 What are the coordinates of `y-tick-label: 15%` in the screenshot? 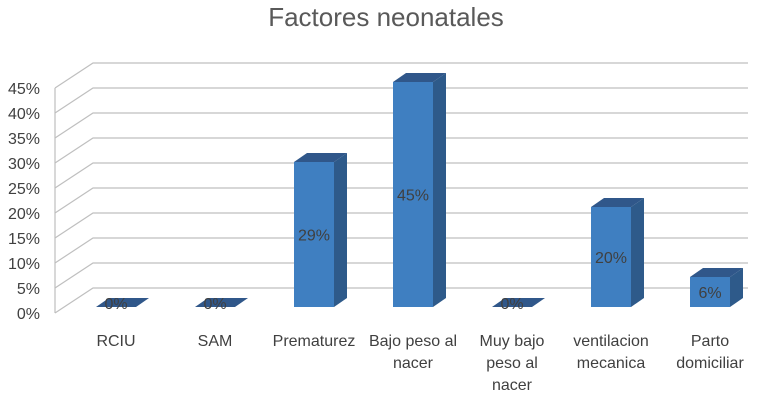 It's located at (24, 239).